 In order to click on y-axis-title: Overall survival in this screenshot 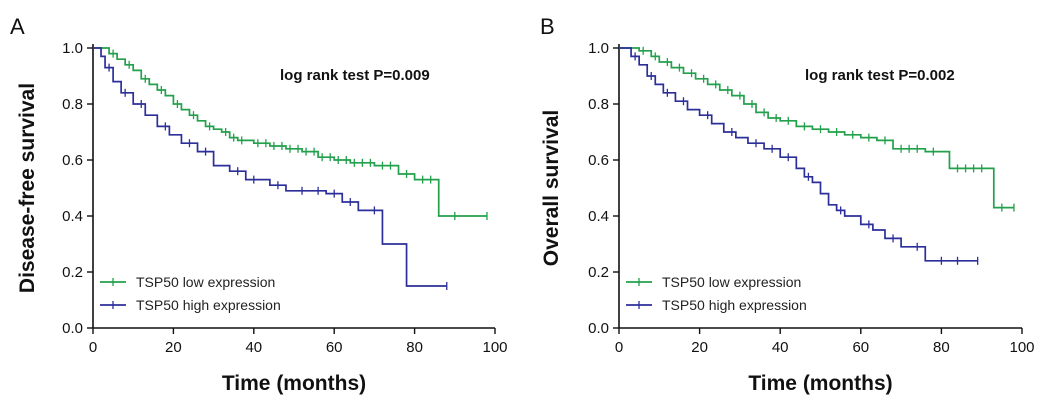, I will do `click(551, 188)`.